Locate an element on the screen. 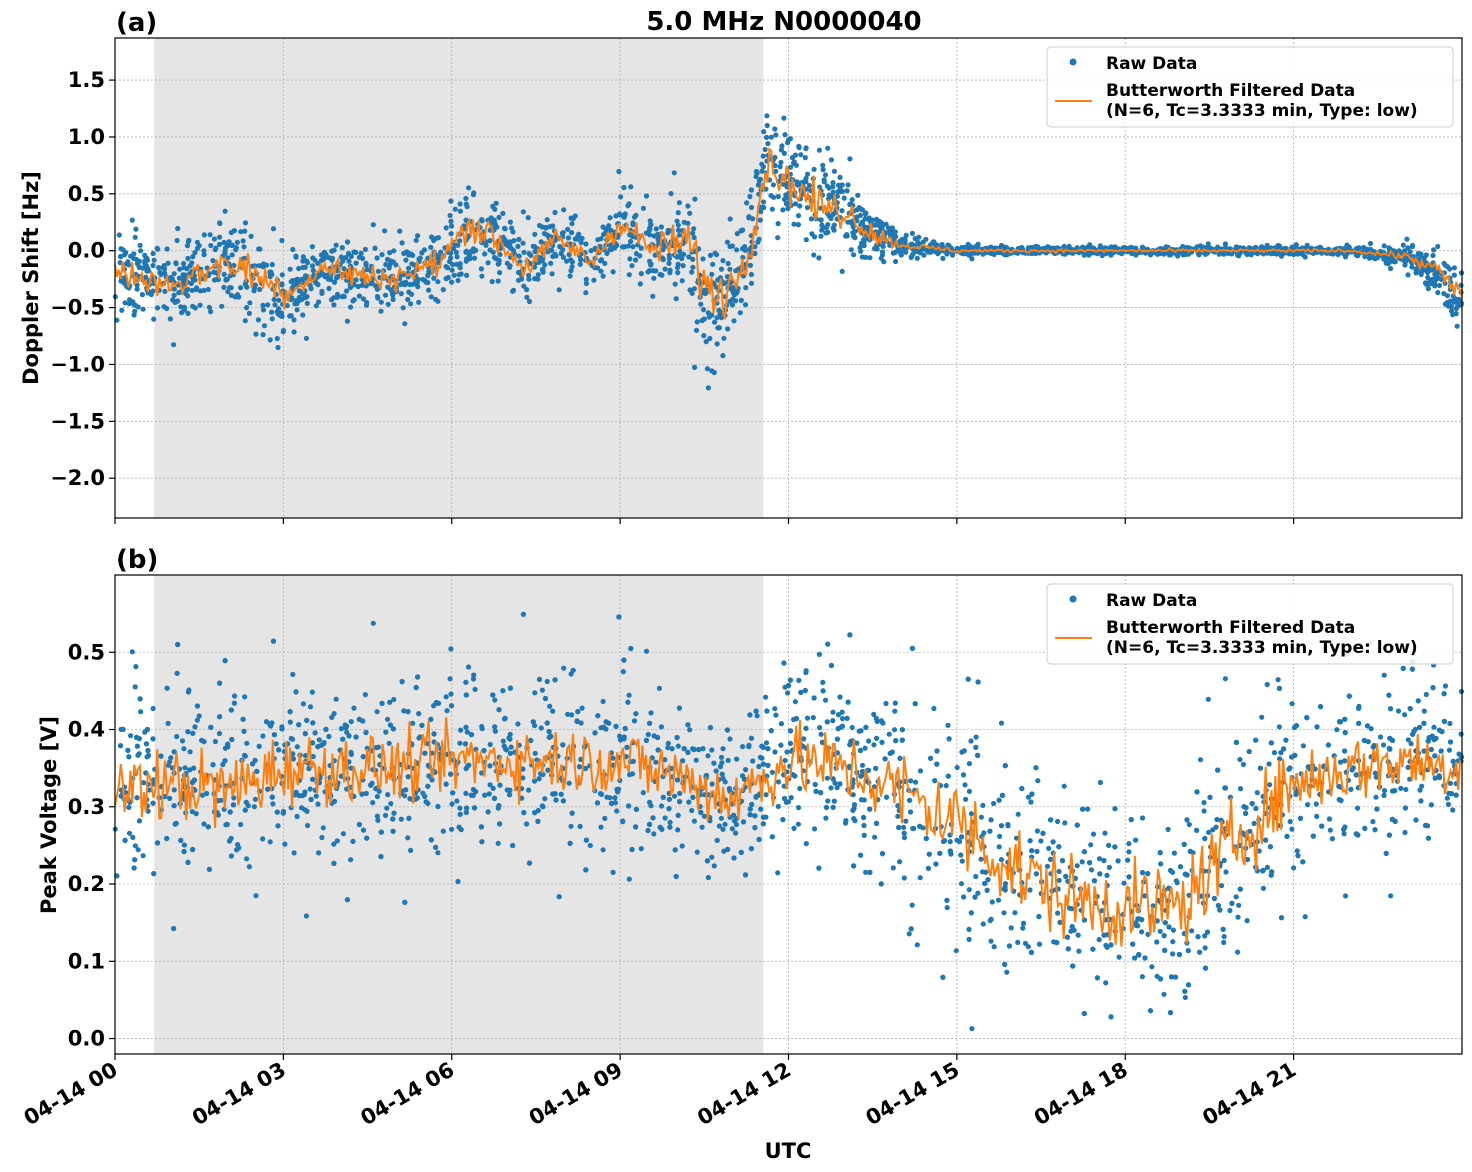 Image resolution: width=1472 pixels, height=1172 pixels. legend-label-line: Butterworth Filtered Data is located at coordinates (1230, 91).